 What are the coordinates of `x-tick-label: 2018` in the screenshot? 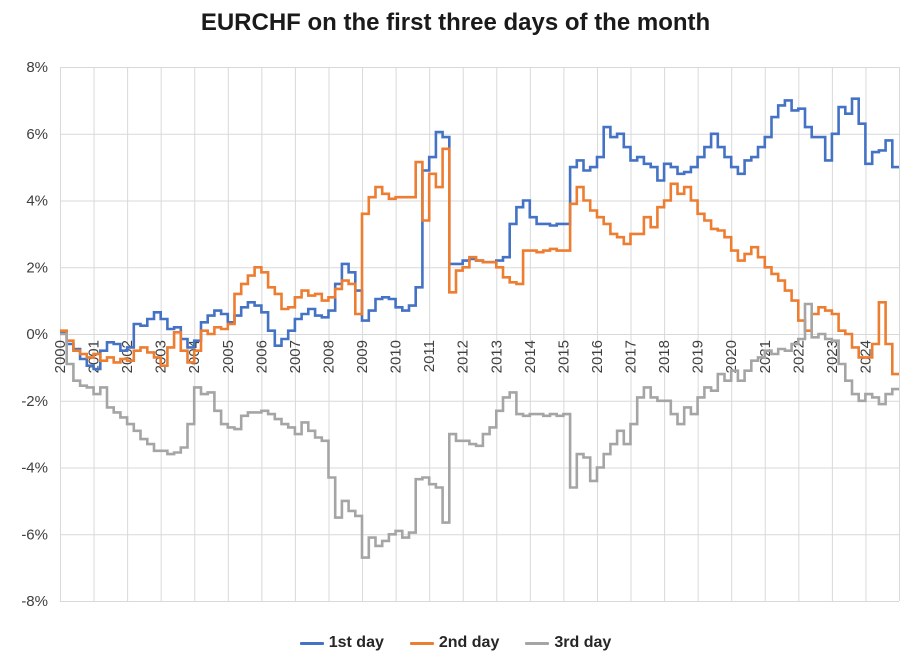 It's located at (664, 356).